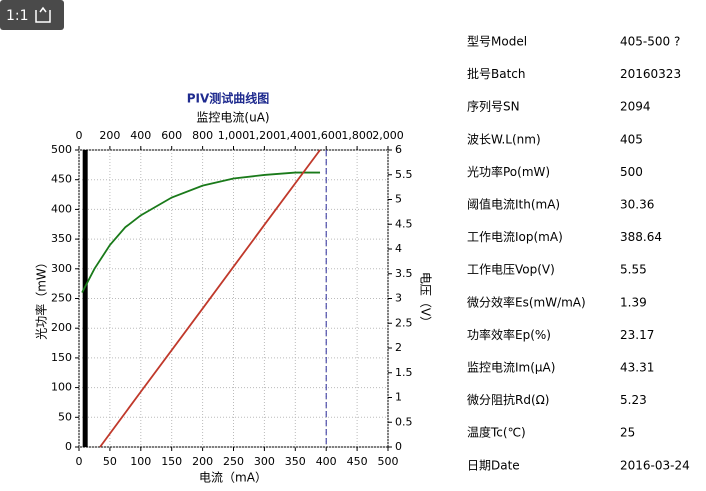 The width and height of the screenshot is (706, 491). Describe the element at coordinates (17, 16) in the screenshot. I see `zoom-label: 1:1` at that location.